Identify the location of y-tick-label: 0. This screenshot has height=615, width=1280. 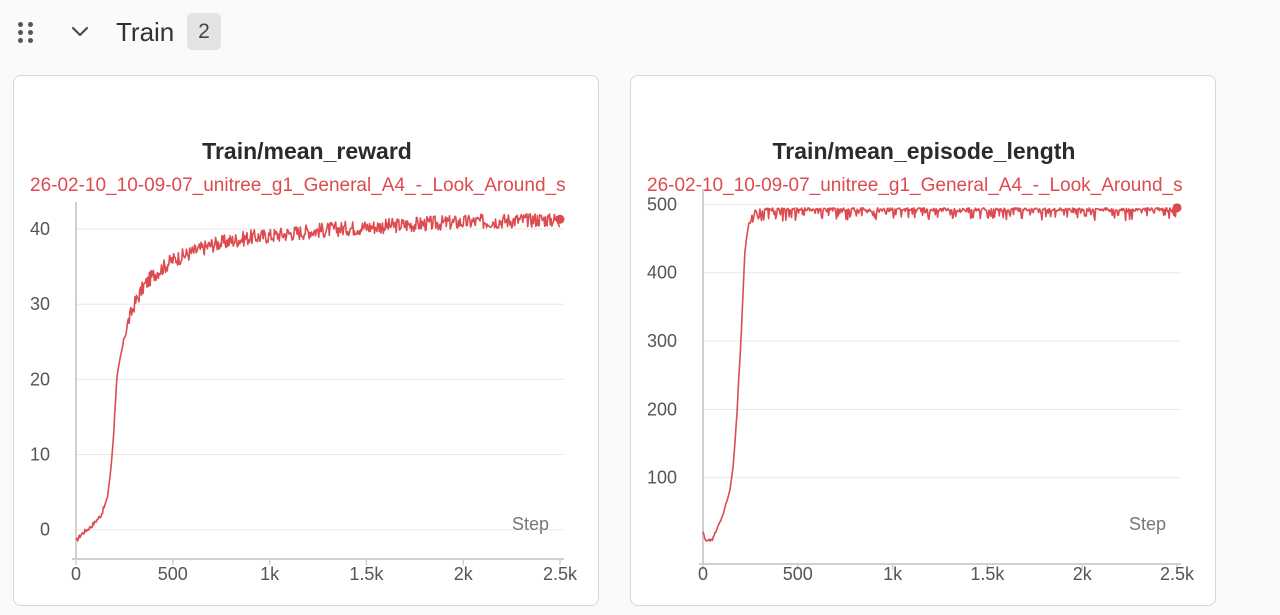
(45, 530).